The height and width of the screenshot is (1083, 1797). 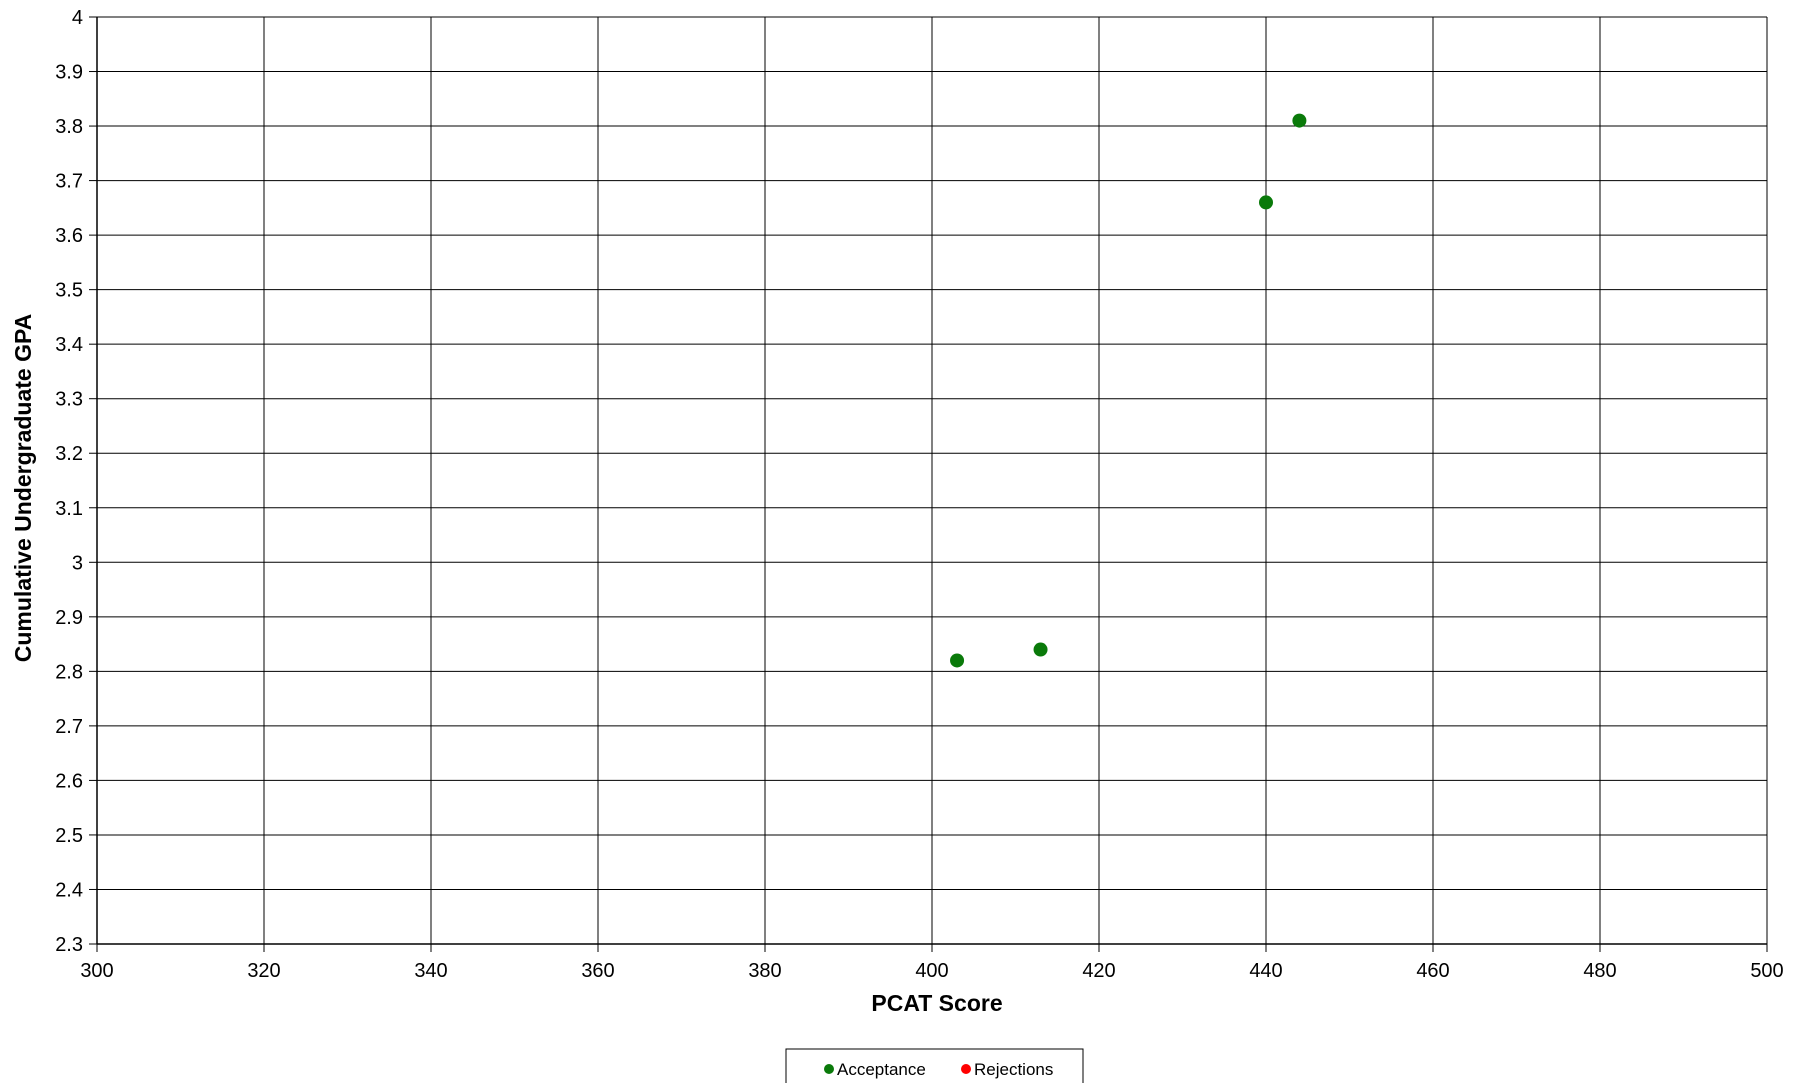 I want to click on legend-box, so click(x=934, y=1065).